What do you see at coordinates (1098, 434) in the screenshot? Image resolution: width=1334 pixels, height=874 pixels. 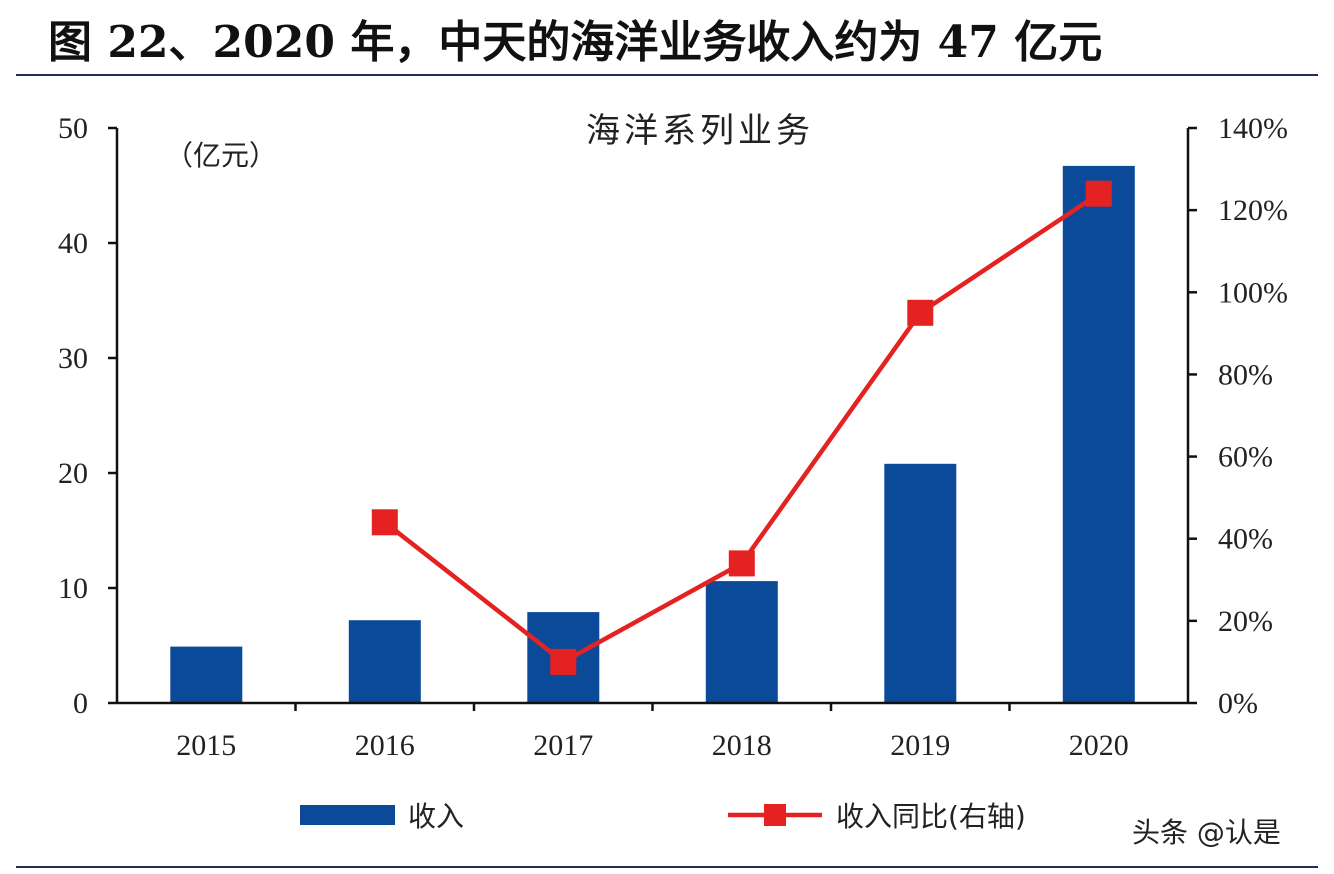 I see `bar-2020` at bounding box center [1098, 434].